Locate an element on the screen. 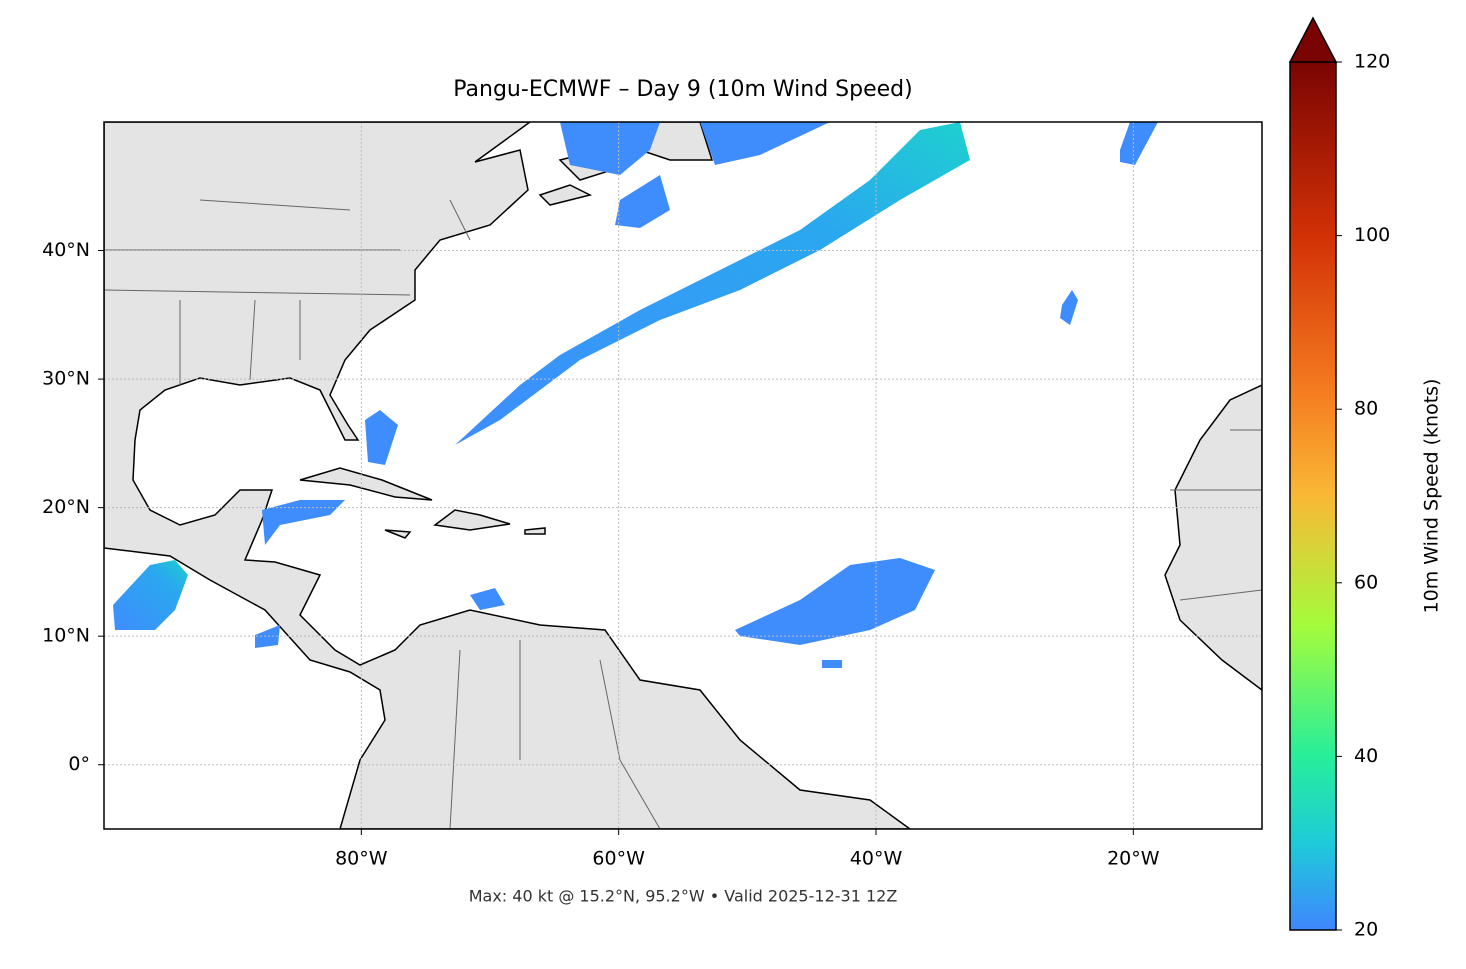 The width and height of the screenshot is (1466, 969). hispaniola is located at coordinates (465, 524).